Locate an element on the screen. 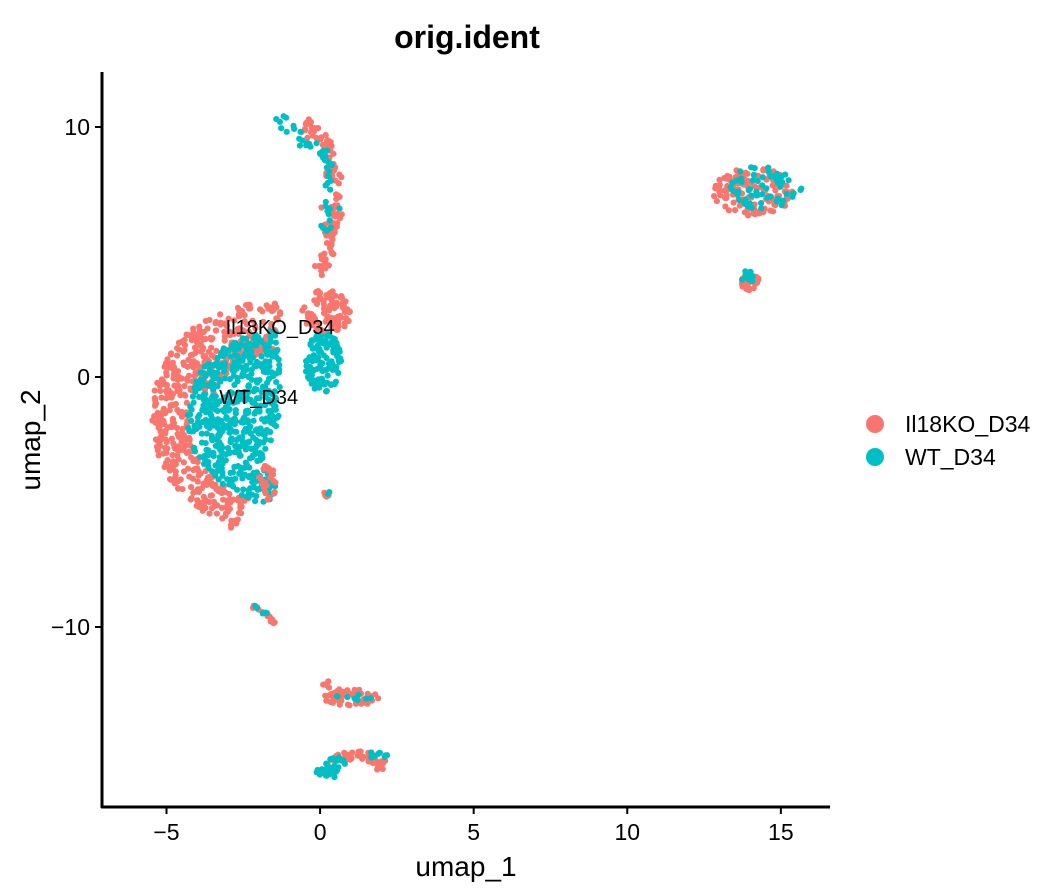 The image size is (1061, 889). legend-label: Il18KO_D34 is located at coordinates (968, 424).